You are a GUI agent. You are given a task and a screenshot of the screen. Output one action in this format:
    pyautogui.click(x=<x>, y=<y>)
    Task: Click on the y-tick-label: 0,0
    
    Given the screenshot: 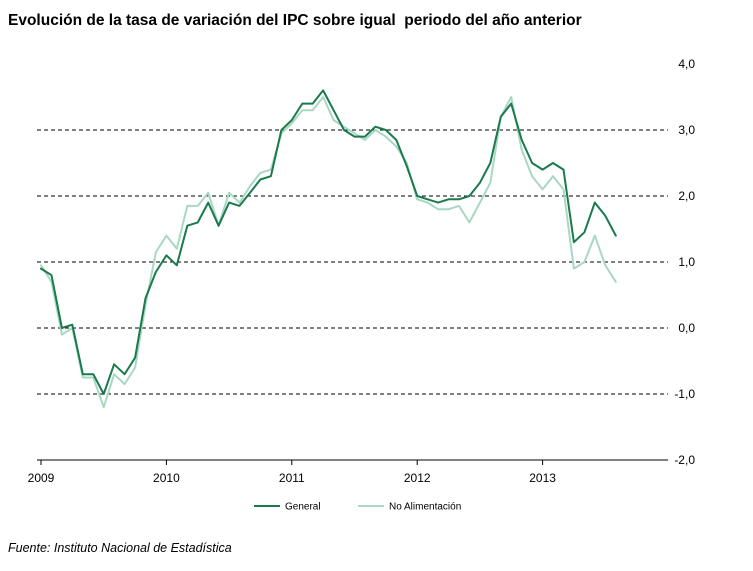 What is the action you would take?
    pyautogui.click(x=686, y=328)
    